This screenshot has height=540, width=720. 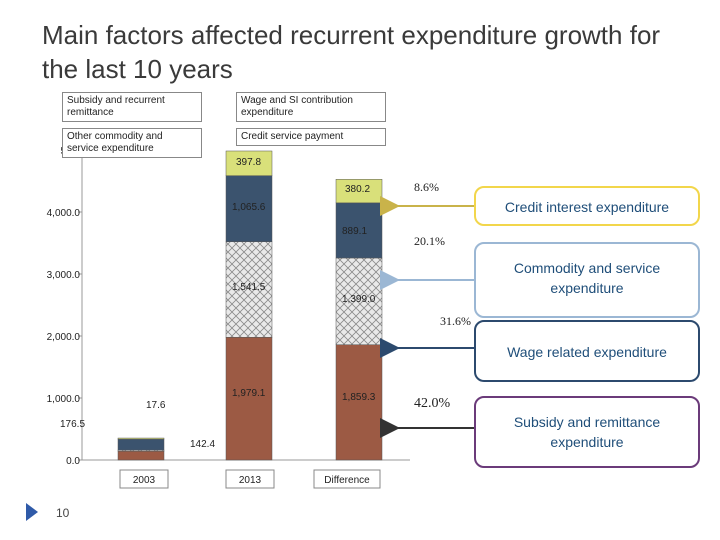 What do you see at coordinates (64, 275) in the screenshot?
I see `y-tick-label: 3,000.0` at bounding box center [64, 275].